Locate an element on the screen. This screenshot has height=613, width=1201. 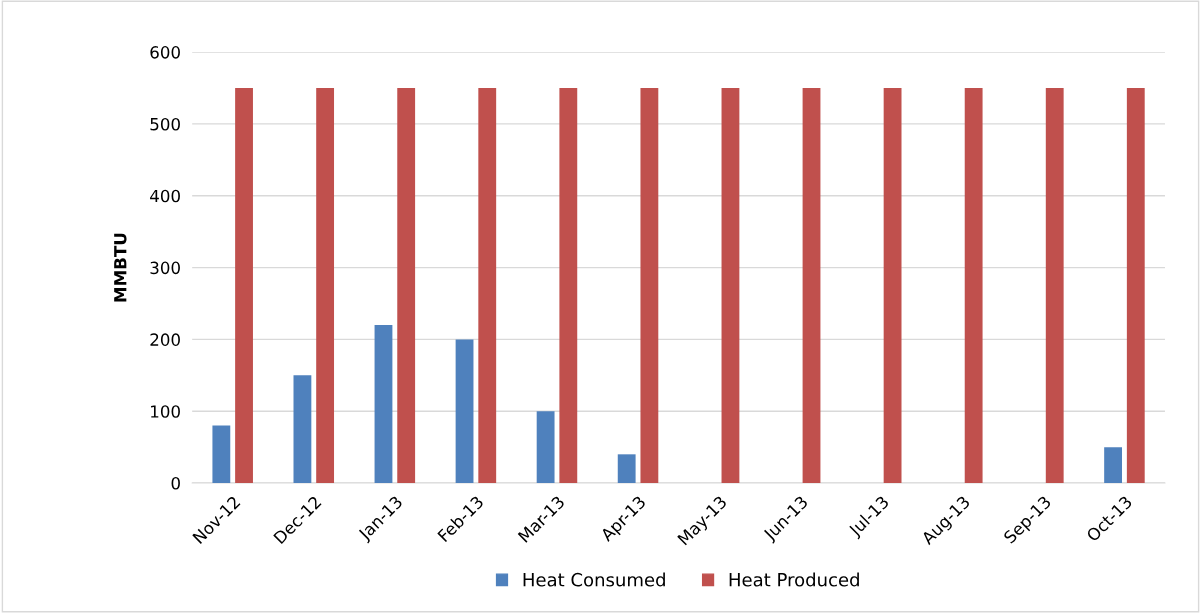
legend-label: Heat Consumed is located at coordinates (594, 579).